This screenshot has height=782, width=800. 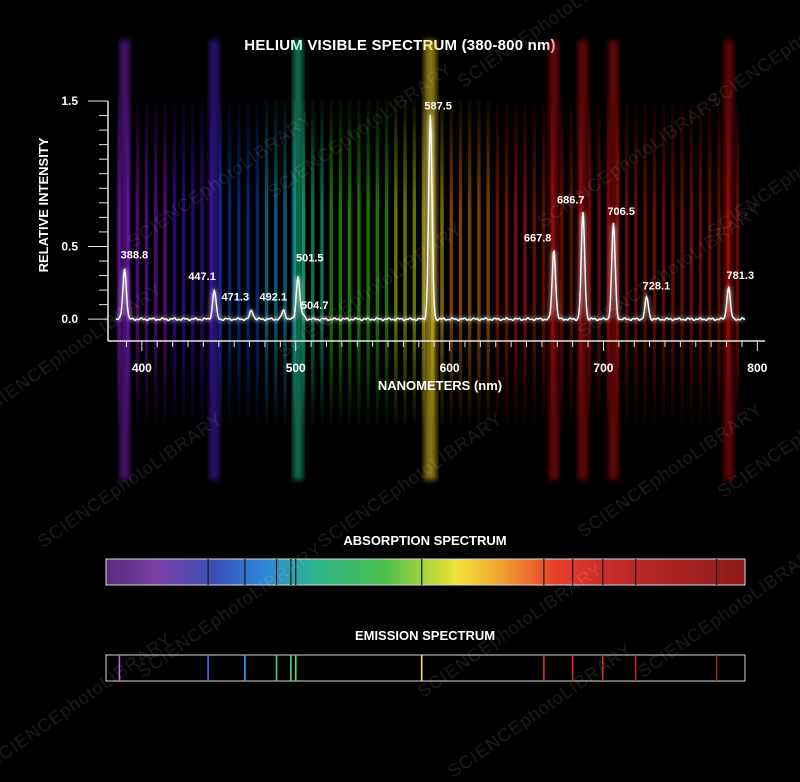 I want to click on peak-label: 471.3, so click(x=236, y=297).